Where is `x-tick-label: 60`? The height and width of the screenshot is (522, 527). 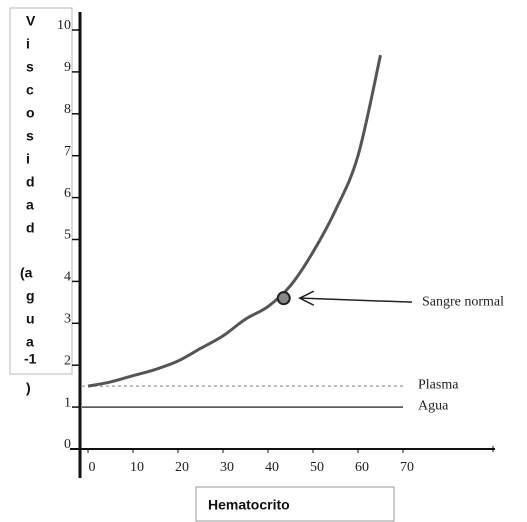
x-tick-label: 60 is located at coordinates (362, 467).